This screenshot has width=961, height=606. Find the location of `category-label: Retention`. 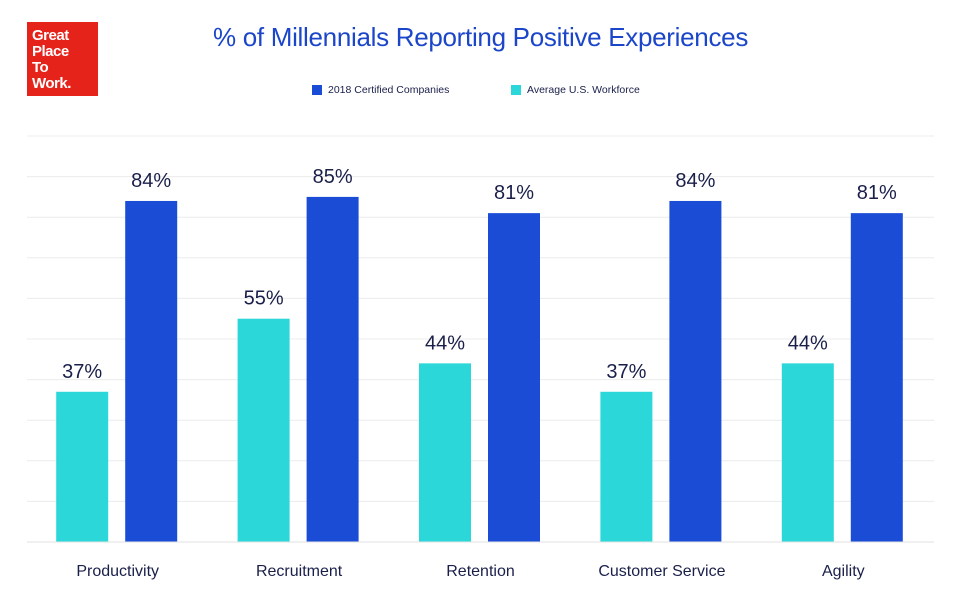

category-label: Retention is located at coordinates (480, 571).